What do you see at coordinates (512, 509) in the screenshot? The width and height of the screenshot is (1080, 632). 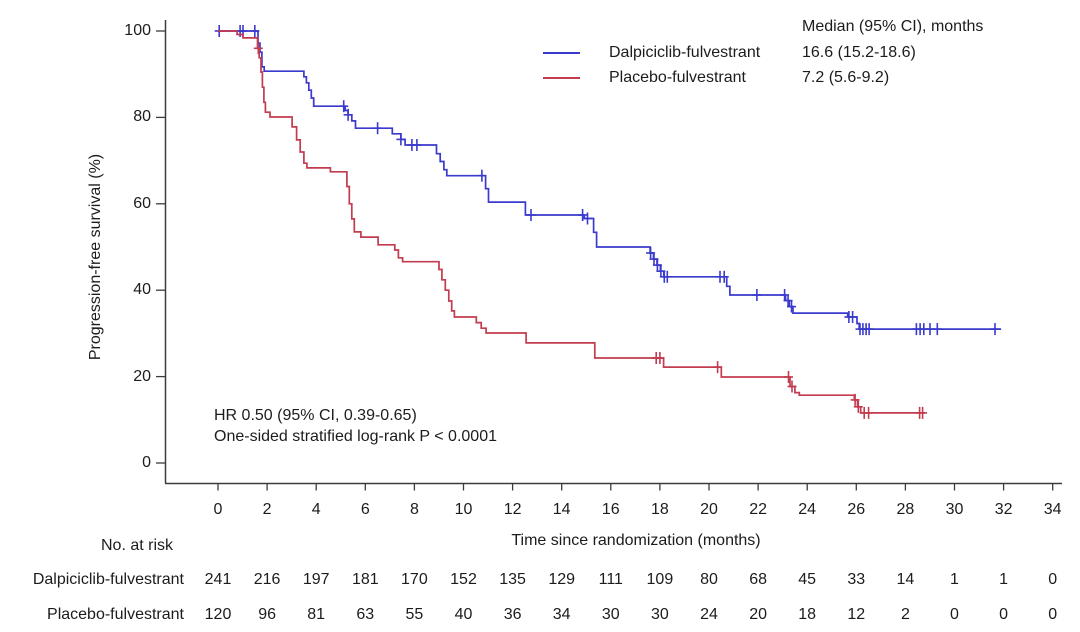 I see `x-tick-label: 12` at bounding box center [512, 509].